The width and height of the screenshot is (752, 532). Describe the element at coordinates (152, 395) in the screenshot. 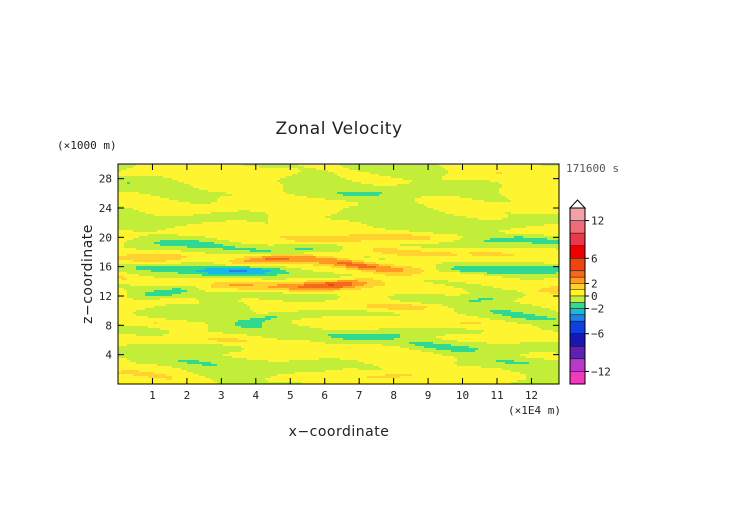

I see `x-tick-label: 1` at that location.